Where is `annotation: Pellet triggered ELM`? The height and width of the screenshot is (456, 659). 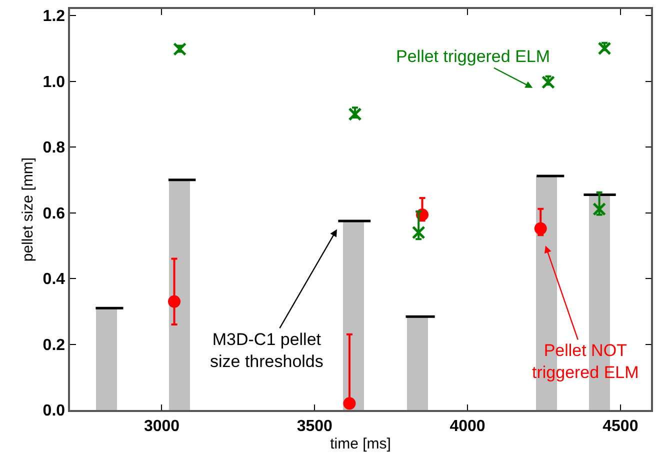 annotation: Pellet triggered ELM is located at coordinates (473, 56).